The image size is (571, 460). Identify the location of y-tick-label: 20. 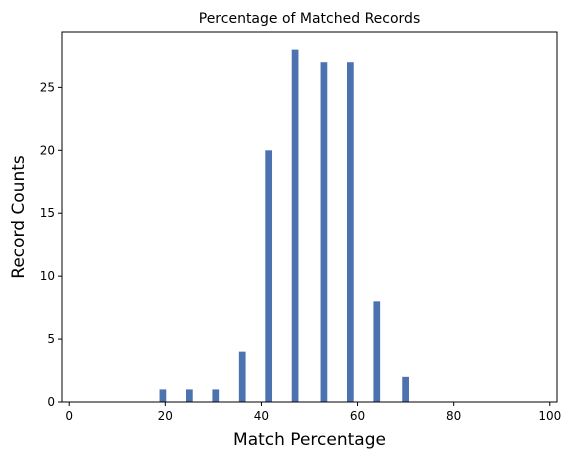
(47, 150).